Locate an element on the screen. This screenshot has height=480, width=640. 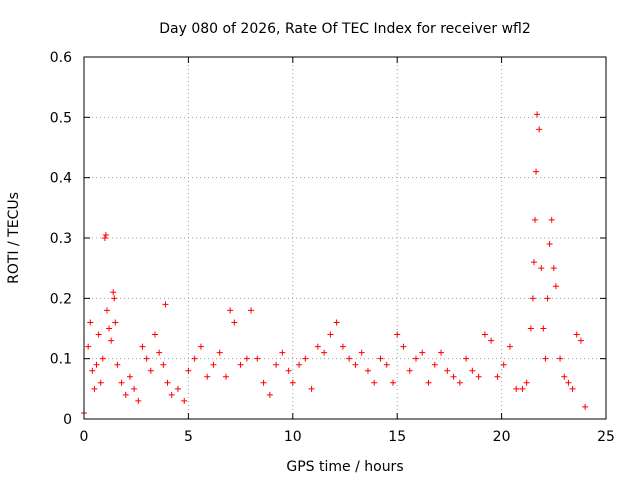
y-tick-label: 0.2 is located at coordinates (61, 299).